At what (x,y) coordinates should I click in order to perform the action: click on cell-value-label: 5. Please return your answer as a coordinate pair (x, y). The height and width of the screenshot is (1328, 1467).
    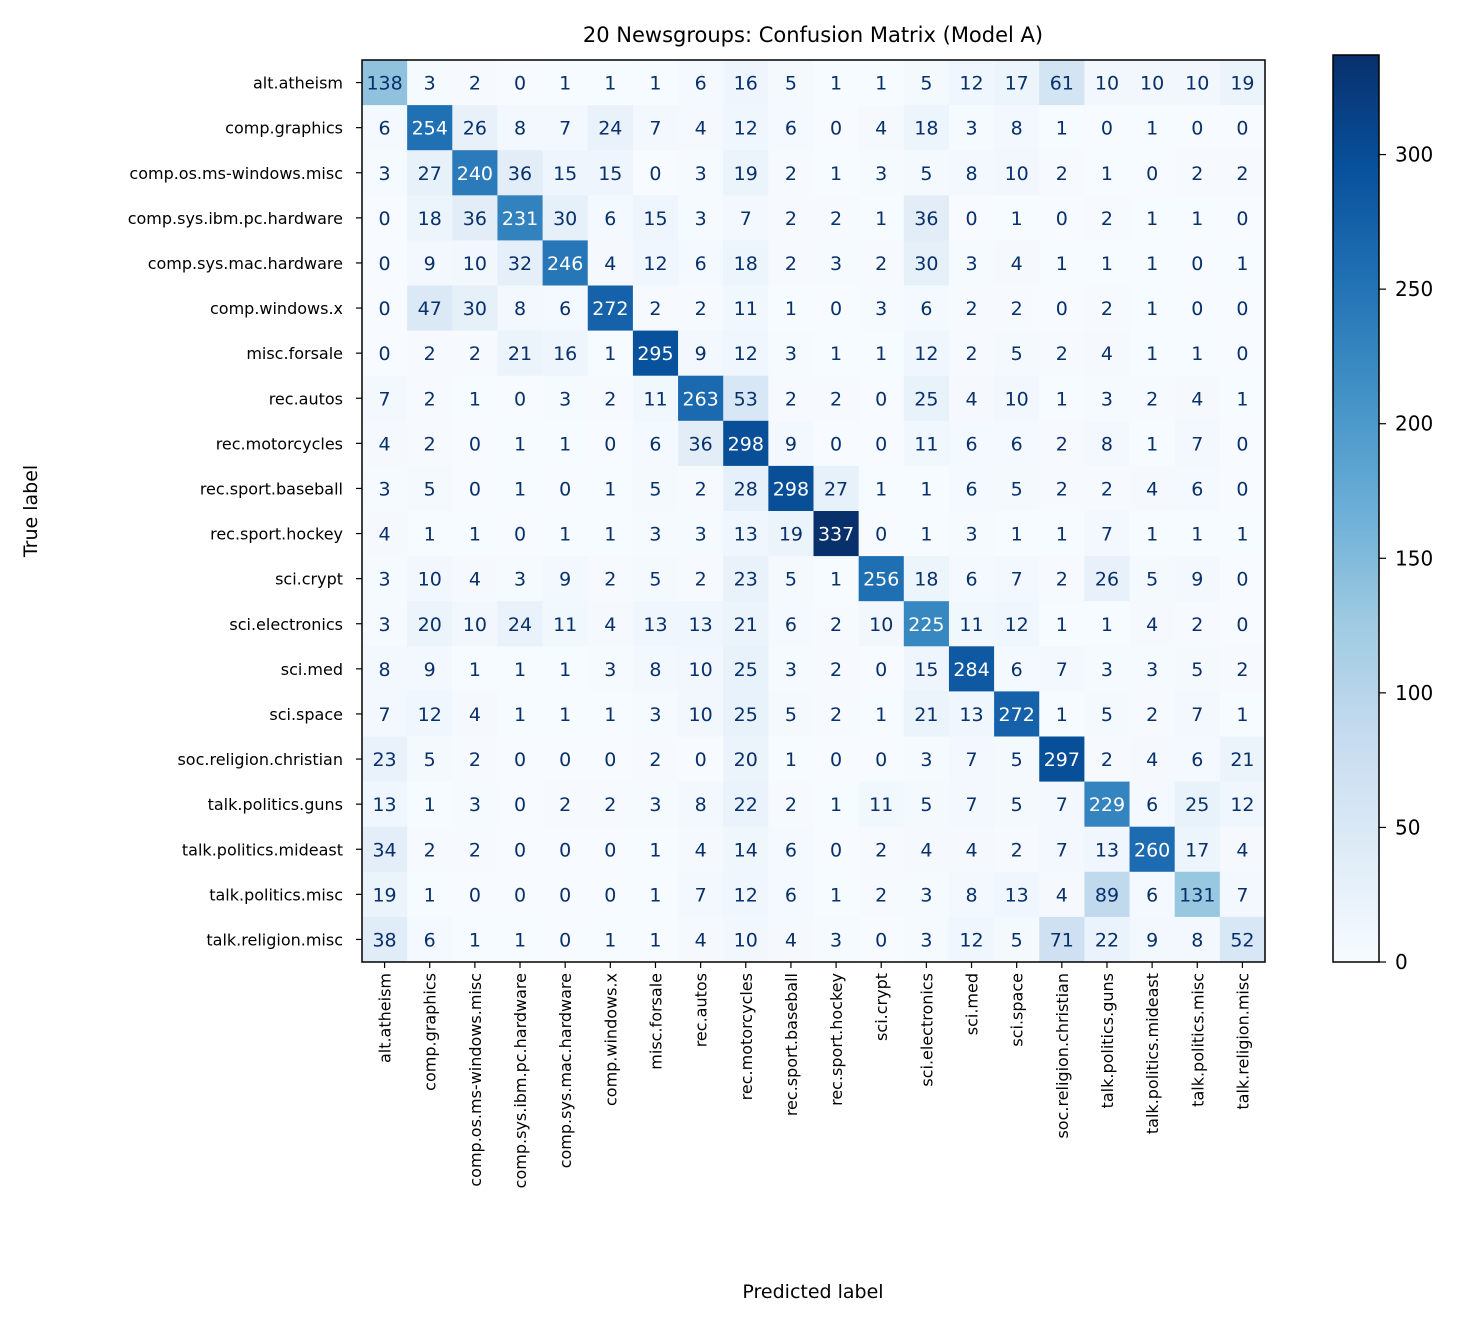
    Looking at the image, I should click on (430, 489).